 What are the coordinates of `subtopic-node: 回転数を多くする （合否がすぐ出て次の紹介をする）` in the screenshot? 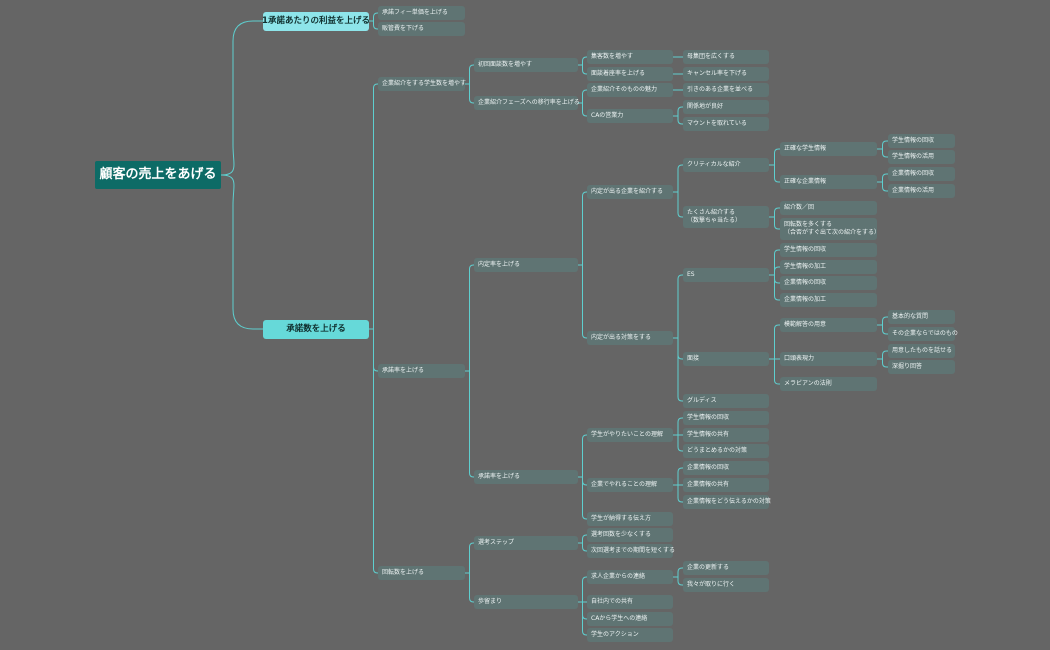 It's located at (830, 229).